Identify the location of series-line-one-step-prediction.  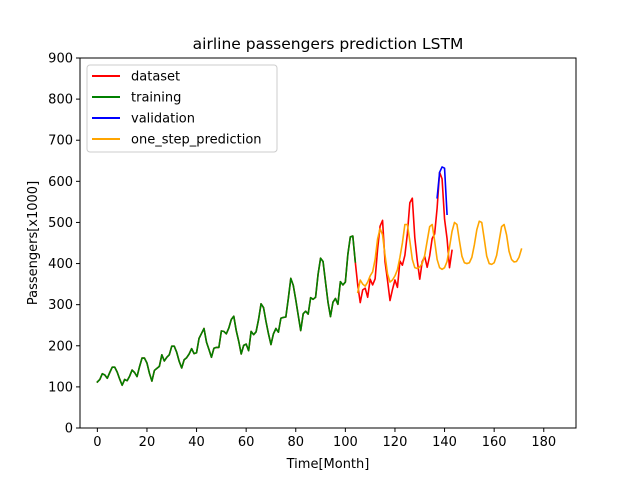
(439, 257).